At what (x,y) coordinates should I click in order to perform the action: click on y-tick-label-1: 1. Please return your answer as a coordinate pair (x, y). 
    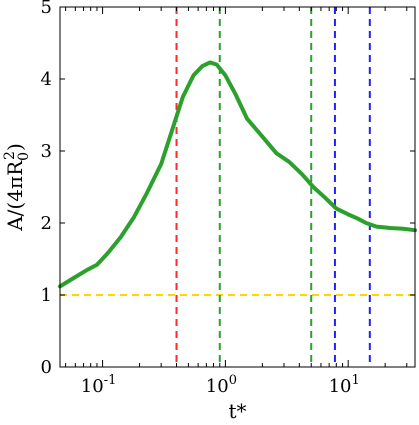
    Looking at the image, I should click on (46, 295).